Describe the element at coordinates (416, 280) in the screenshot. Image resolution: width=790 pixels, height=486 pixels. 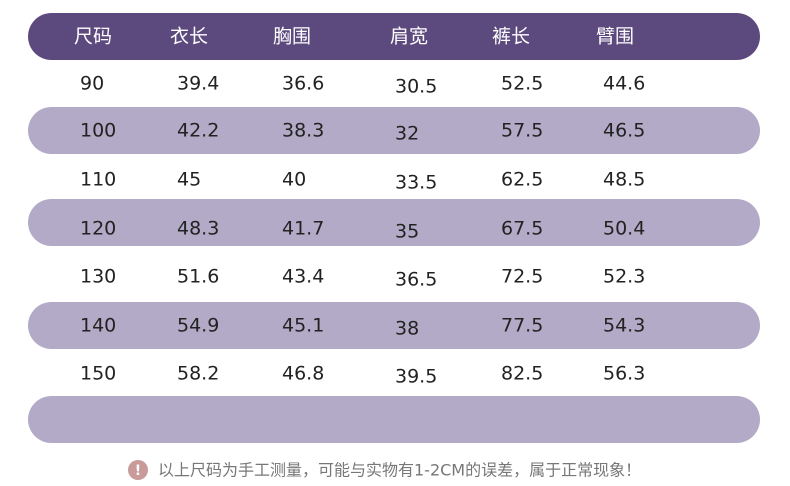
I see `cell: 36.5` at that location.